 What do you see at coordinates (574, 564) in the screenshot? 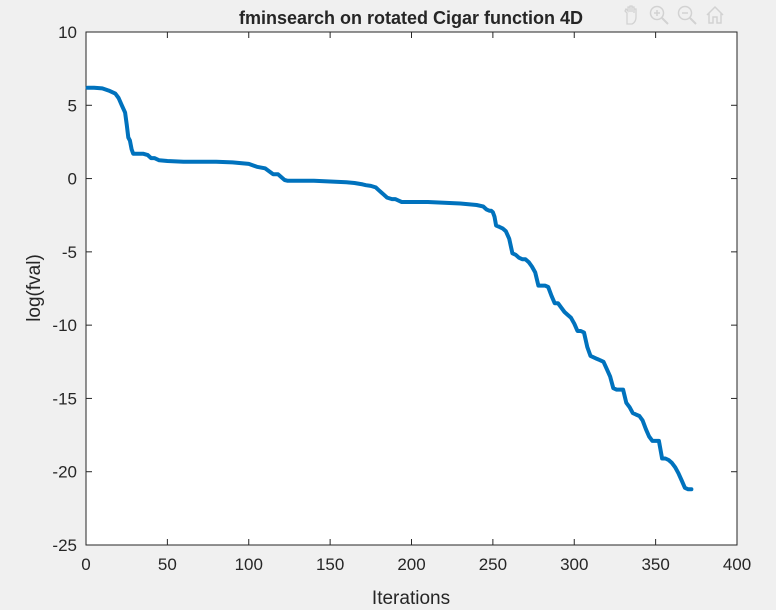
I see `x-tick-label: 300` at bounding box center [574, 564].